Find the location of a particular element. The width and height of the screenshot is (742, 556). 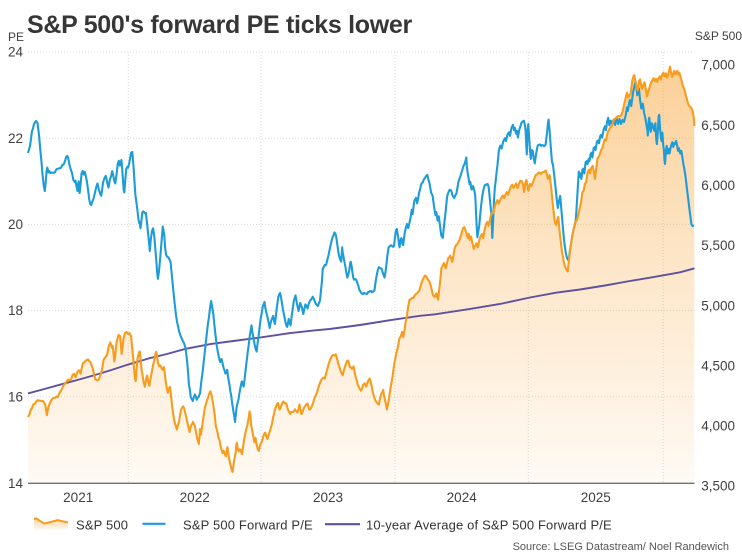

svg-text: S&P 500 Forward P/E is located at coordinates (248, 524).